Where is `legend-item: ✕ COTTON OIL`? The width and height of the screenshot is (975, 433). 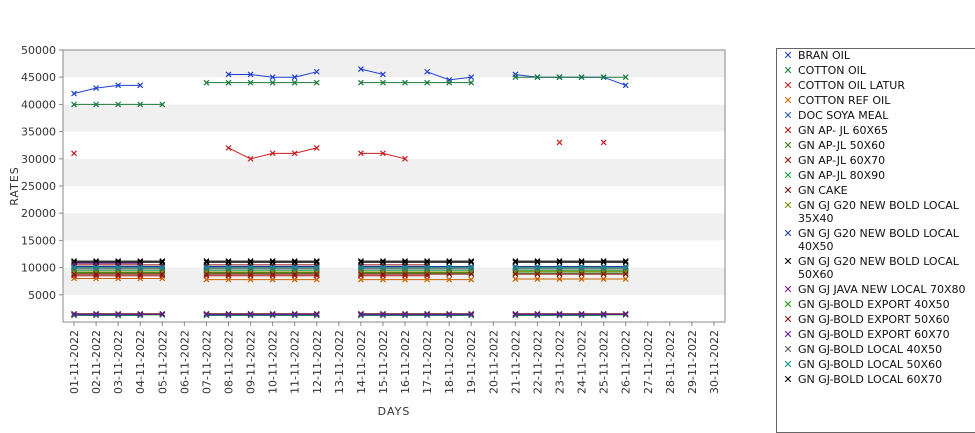 legend-item: ✕ COTTON OIL is located at coordinates (876, 70).